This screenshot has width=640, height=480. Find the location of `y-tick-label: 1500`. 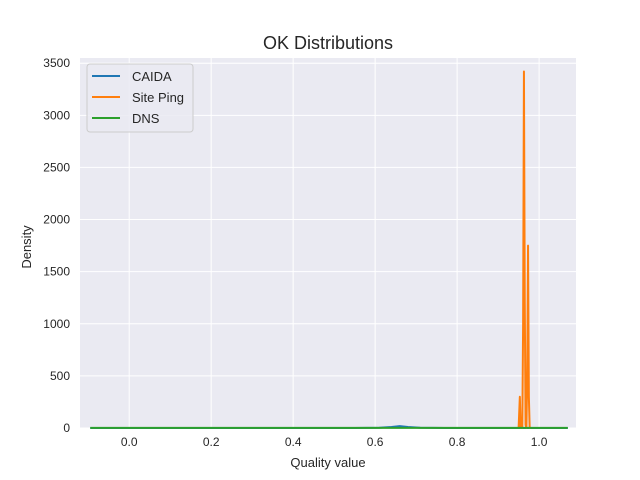

y-tick-label: 1500 is located at coordinates (56, 272).